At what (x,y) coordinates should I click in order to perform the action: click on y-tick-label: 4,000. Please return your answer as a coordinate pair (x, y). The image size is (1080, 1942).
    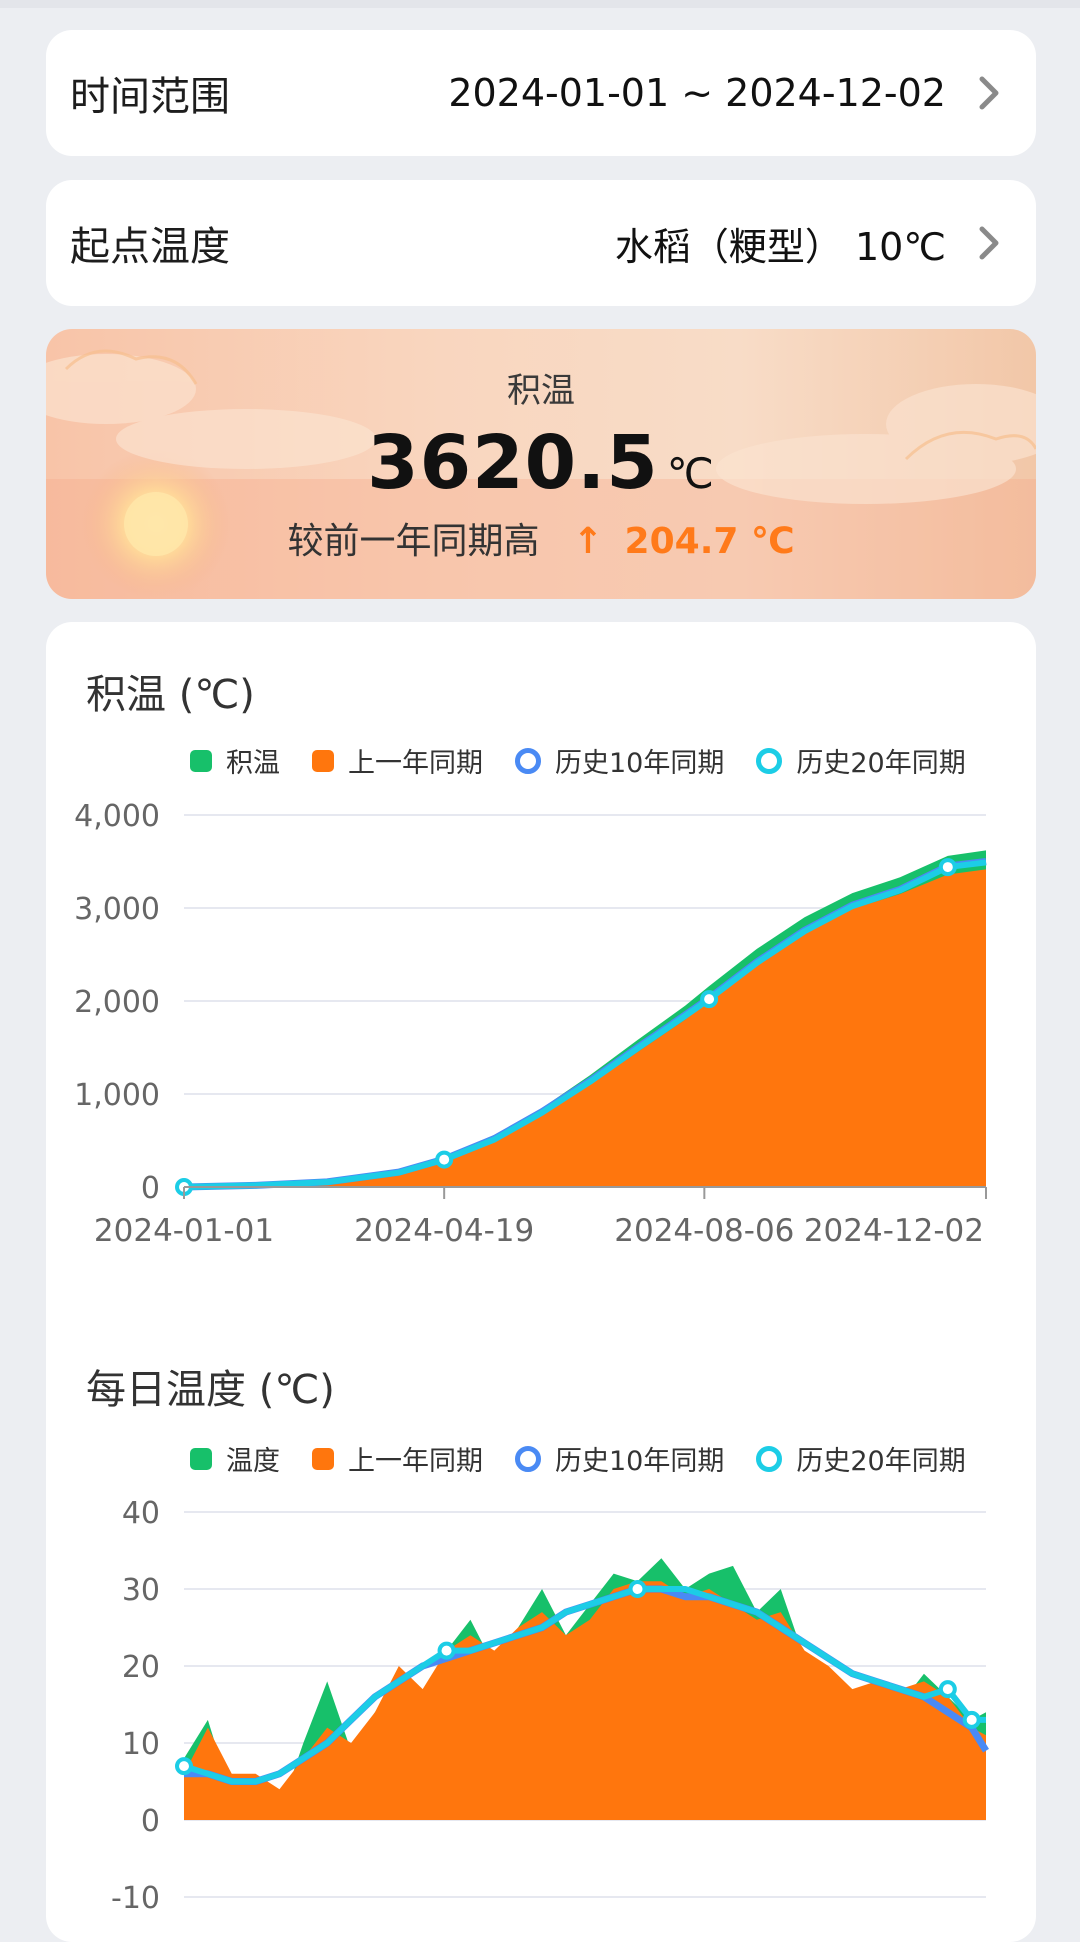
    Looking at the image, I should click on (117, 816).